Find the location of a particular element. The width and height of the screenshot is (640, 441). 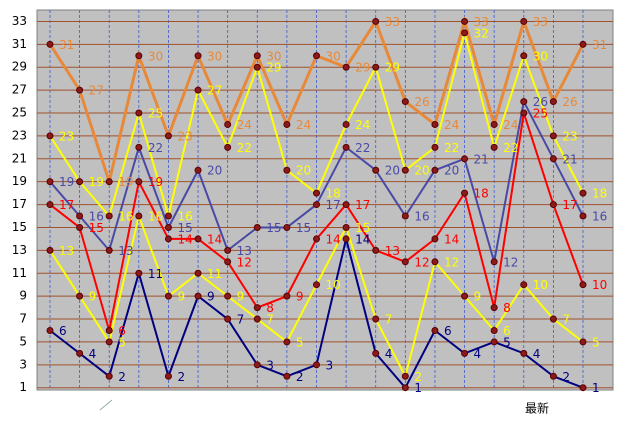

data-label: 3 is located at coordinates (270, 365).